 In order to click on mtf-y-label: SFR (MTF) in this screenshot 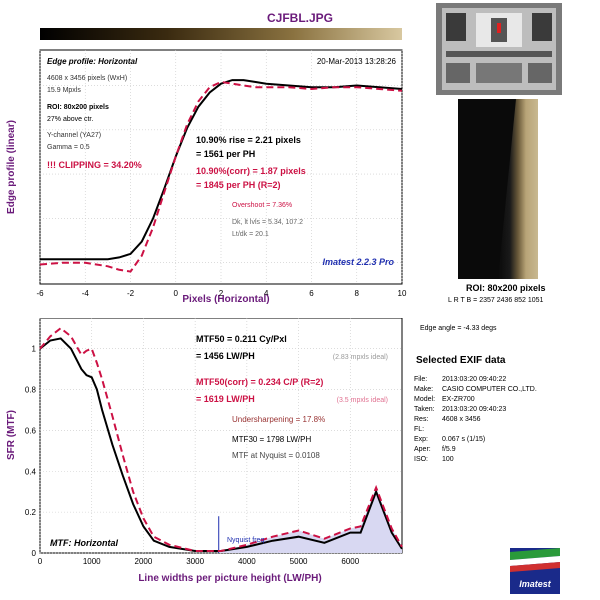, I will do `click(11, 435)`.